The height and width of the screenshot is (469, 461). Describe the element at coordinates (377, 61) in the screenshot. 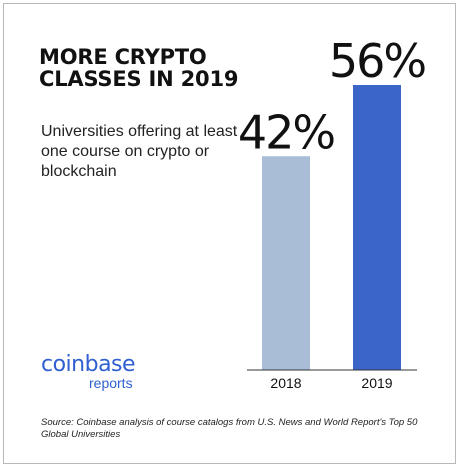

I see `data-label-2019: 56%` at that location.